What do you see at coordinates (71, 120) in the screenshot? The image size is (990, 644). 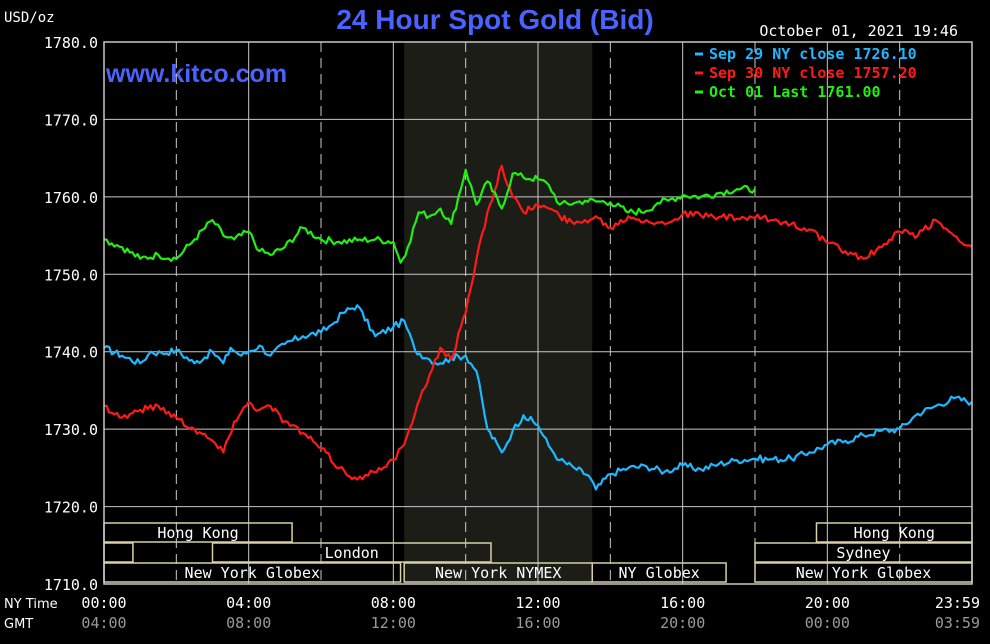 I see `y-tick-label: 1770.0` at bounding box center [71, 120].